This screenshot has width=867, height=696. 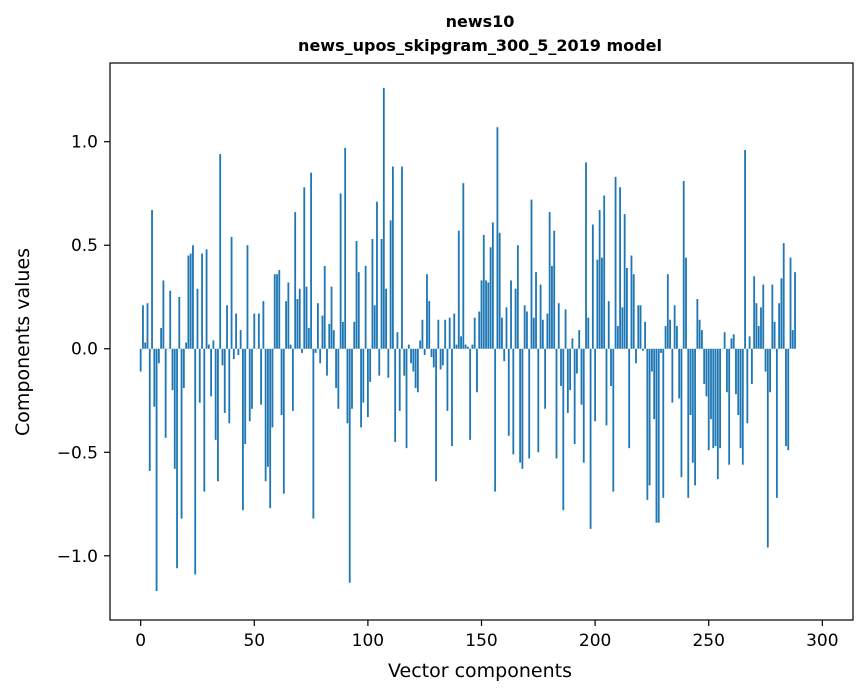 I want to click on y-axis-ticks: −1.0 −0.5 0.0 0.5 1.0, so click(x=83, y=350).